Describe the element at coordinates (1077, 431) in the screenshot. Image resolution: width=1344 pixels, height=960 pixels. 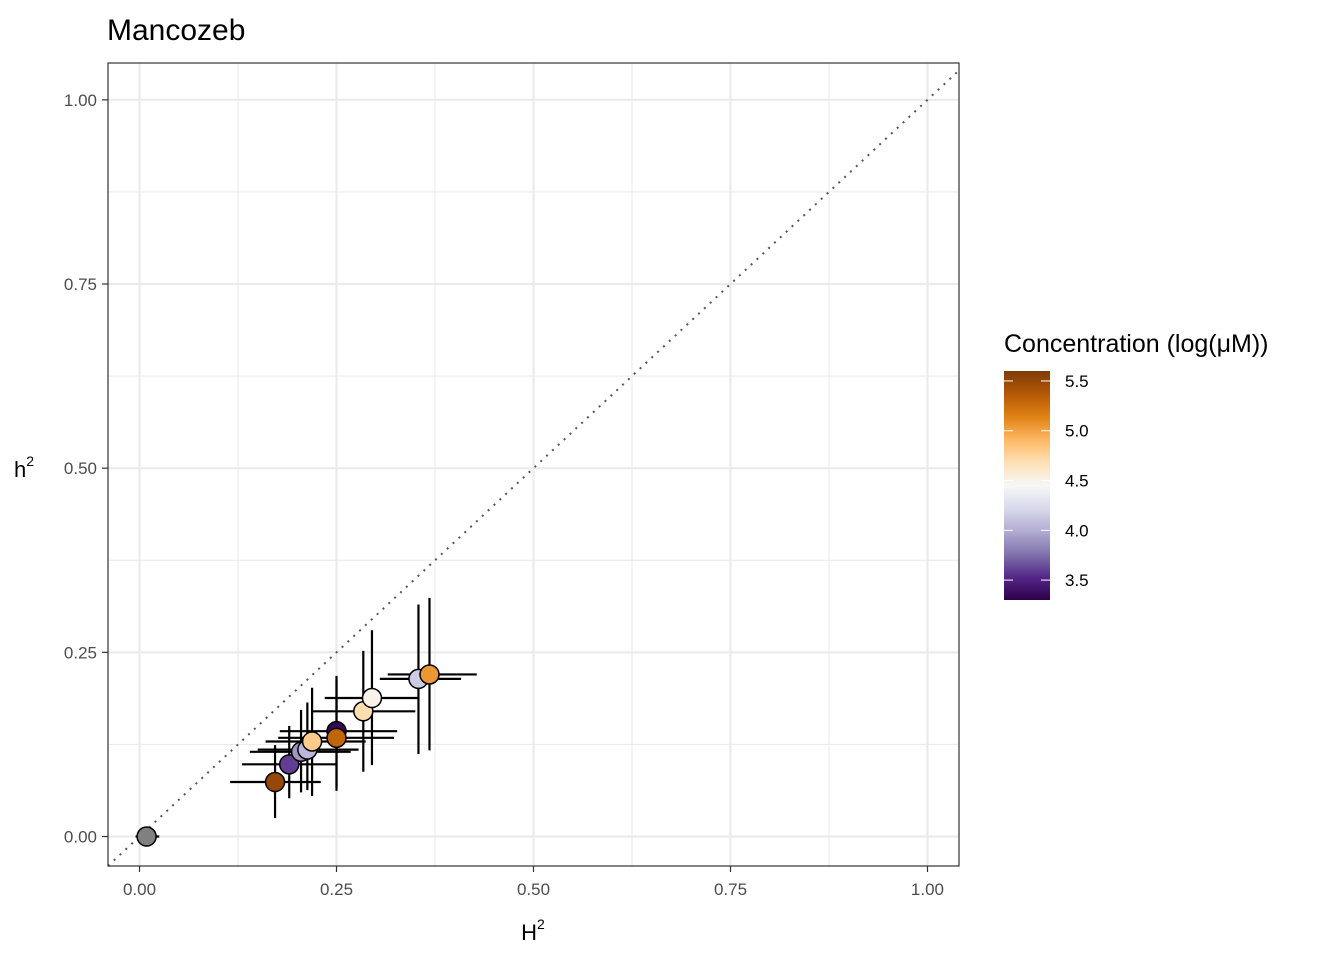
I see `legend-break-label: 5.0` at that location.